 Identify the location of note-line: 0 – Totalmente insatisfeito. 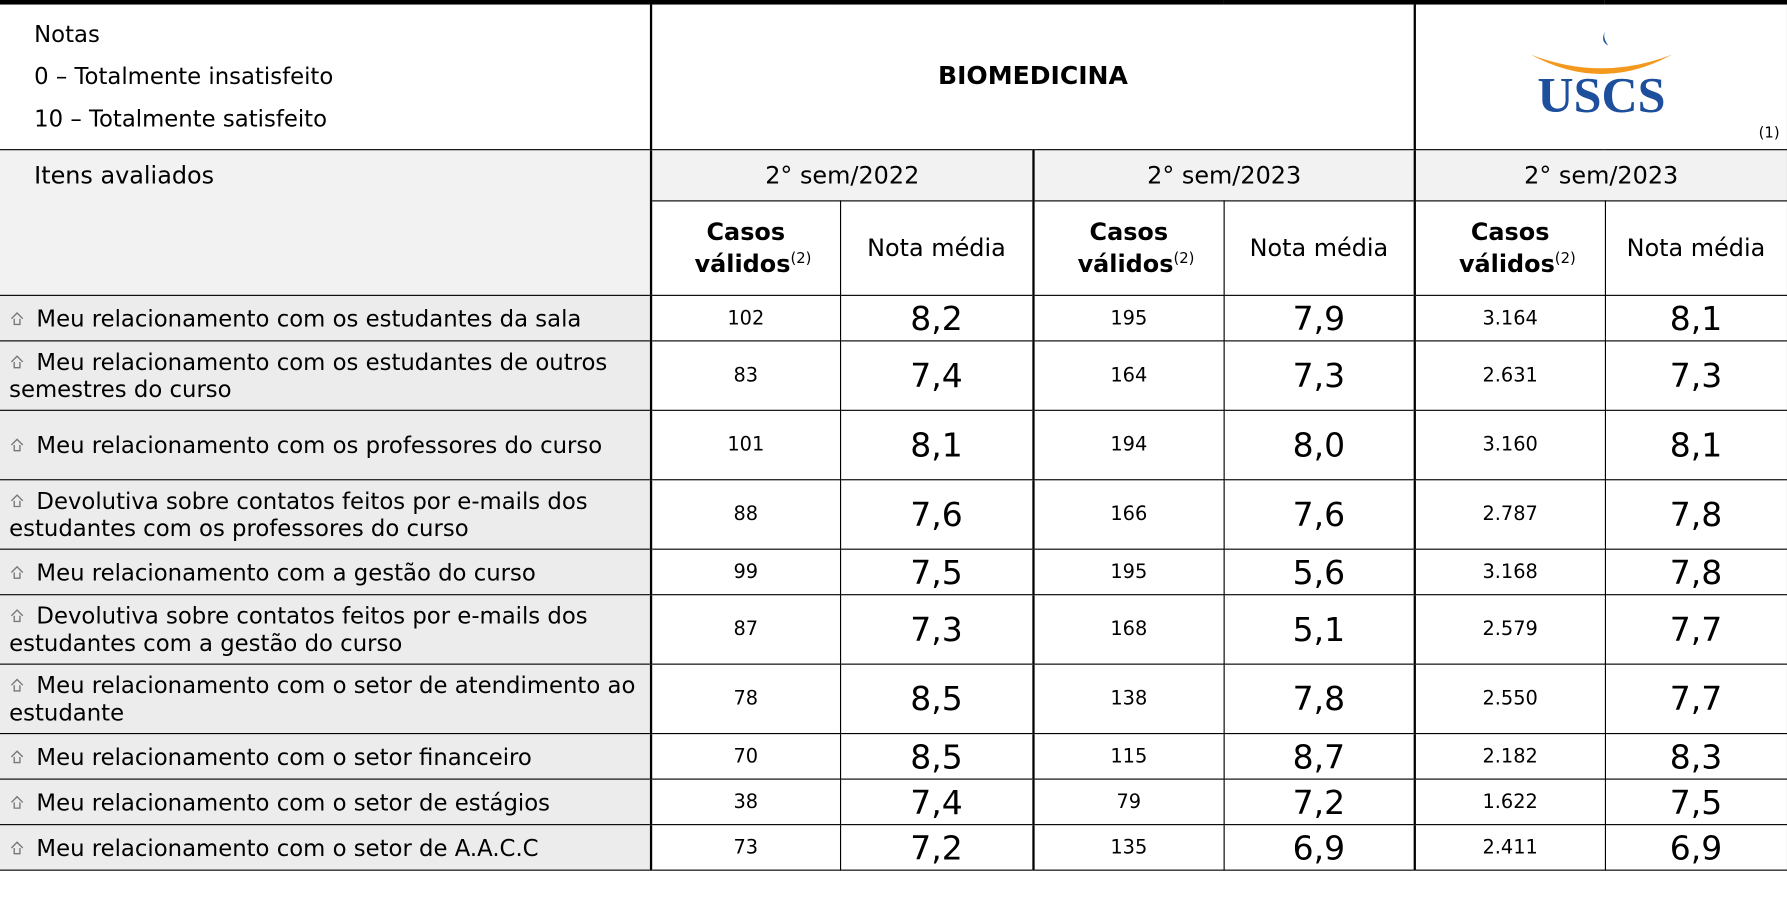
(184, 76).